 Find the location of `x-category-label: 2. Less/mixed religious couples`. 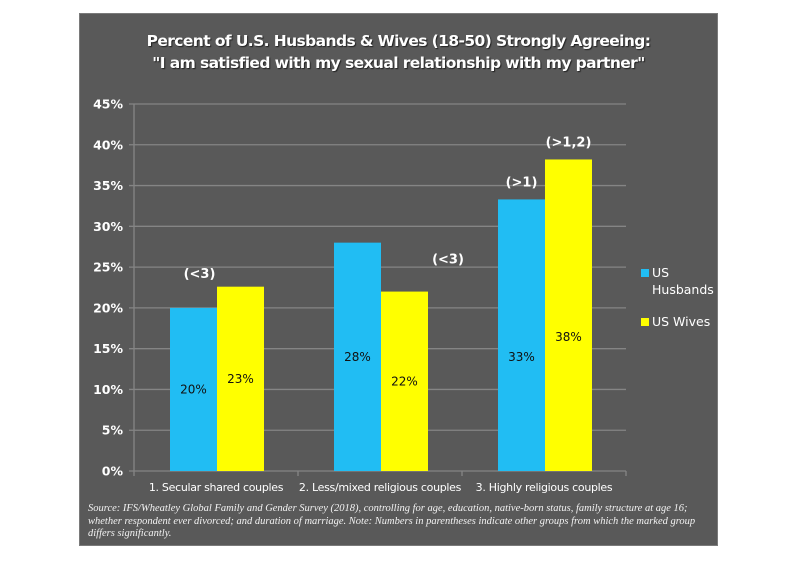

x-category-label: 2. Less/mixed religious couples is located at coordinates (380, 487).